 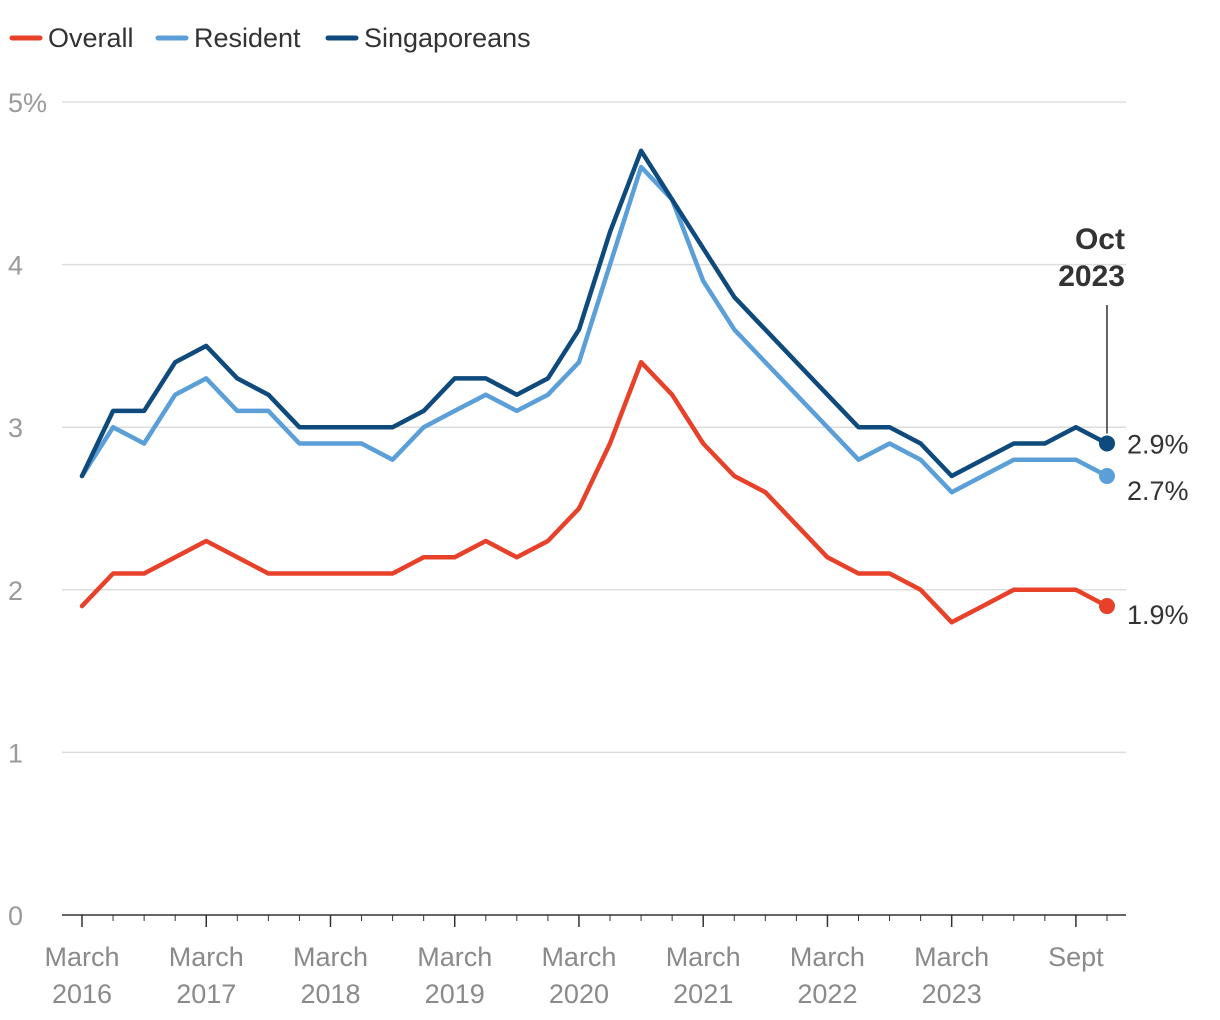 What do you see at coordinates (1158, 444) in the screenshot?
I see `end-label-singaporeans: 2.9%` at bounding box center [1158, 444].